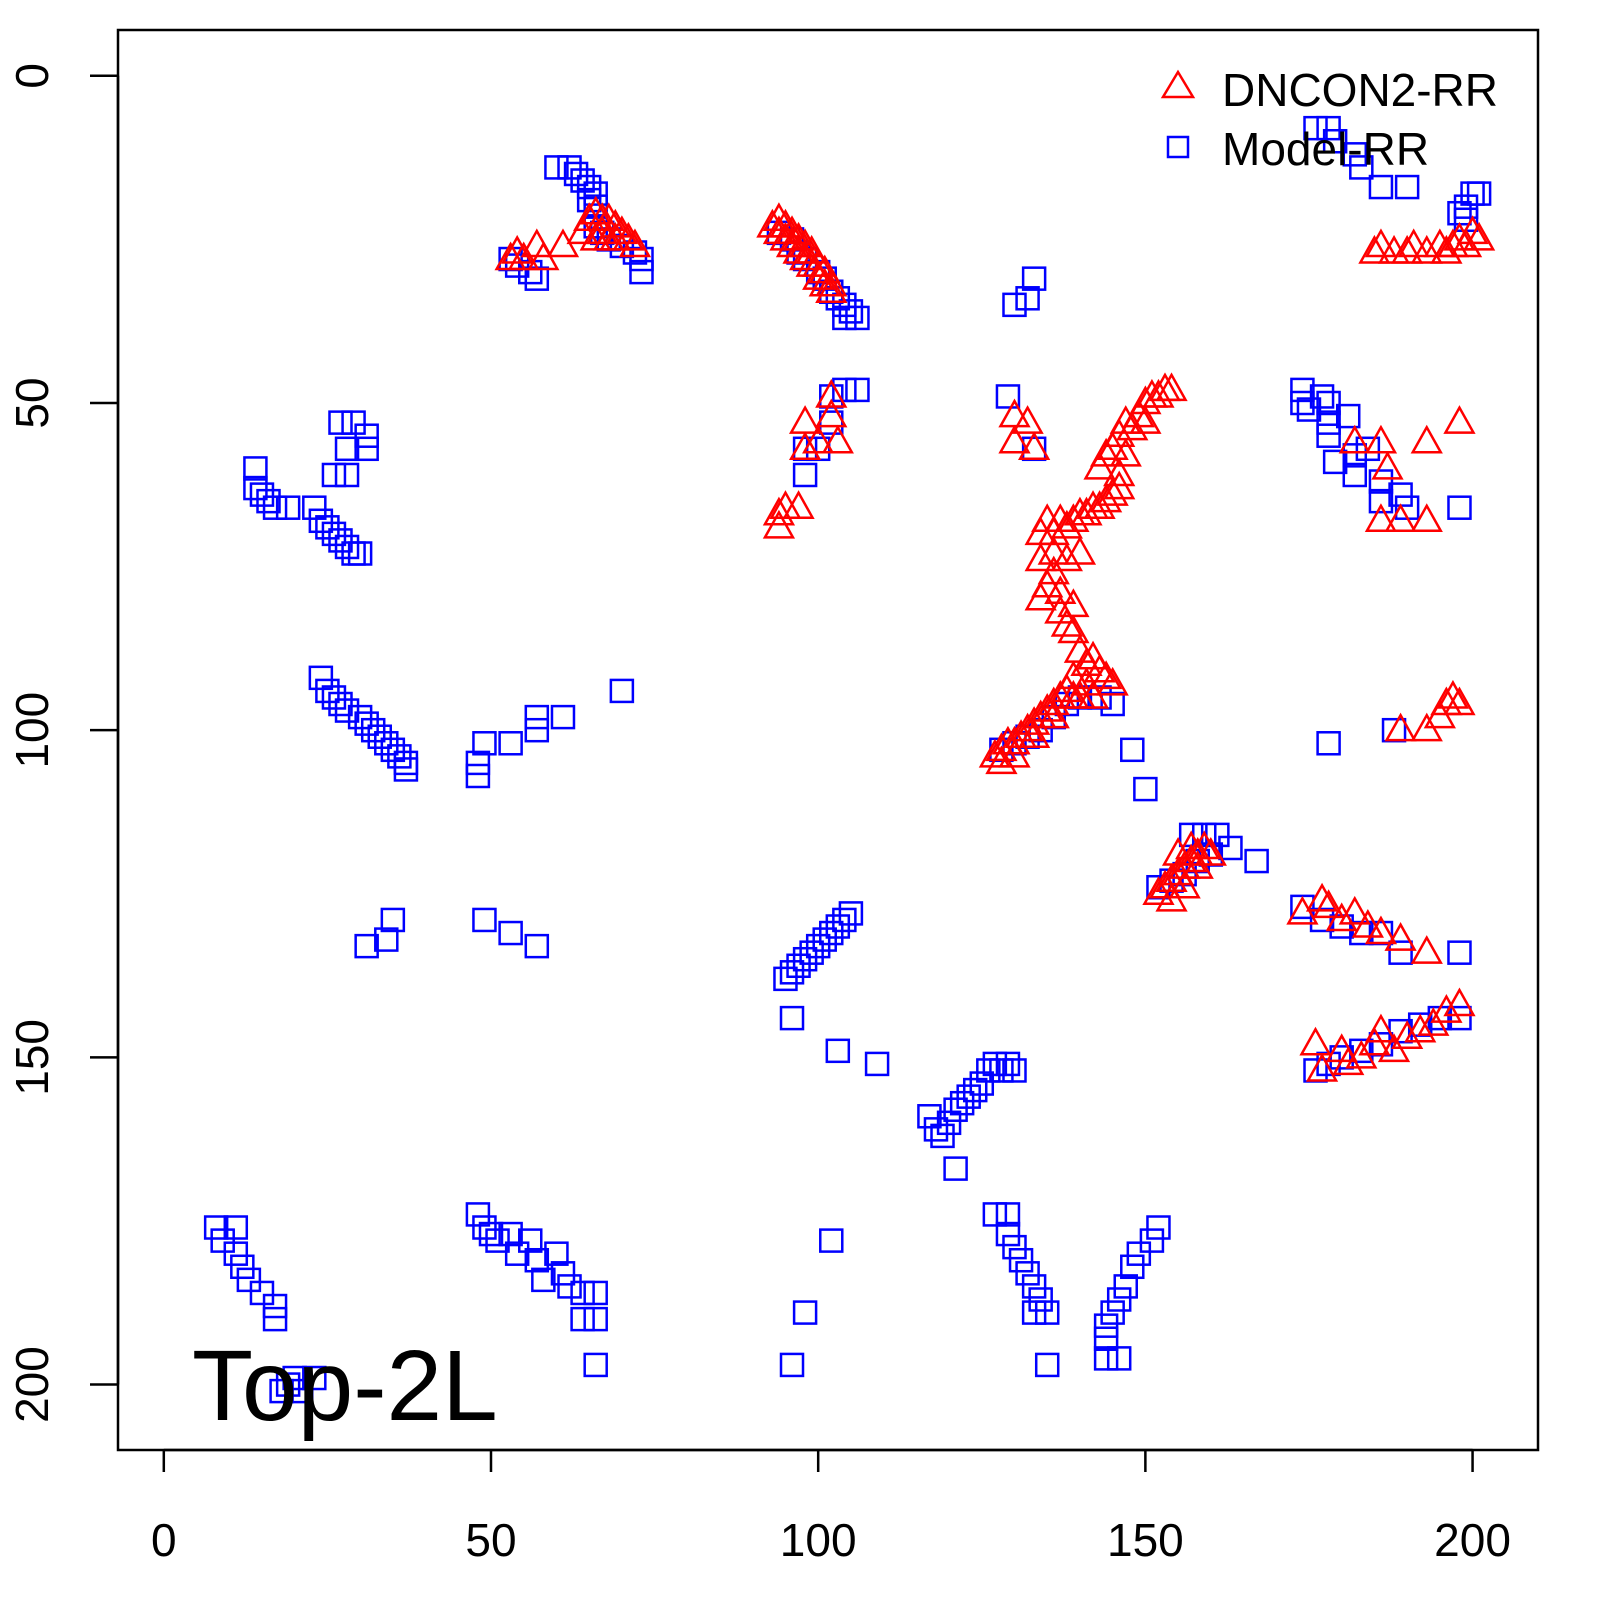 The image size is (1600, 1600). I want to click on y-tick-label: 100, so click(32, 730).